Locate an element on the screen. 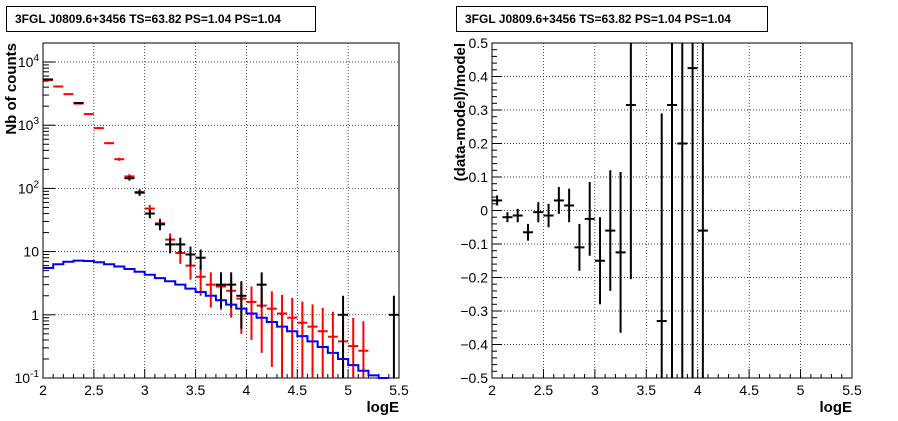  y-tick-label: 0.4 is located at coordinates (479, 77).